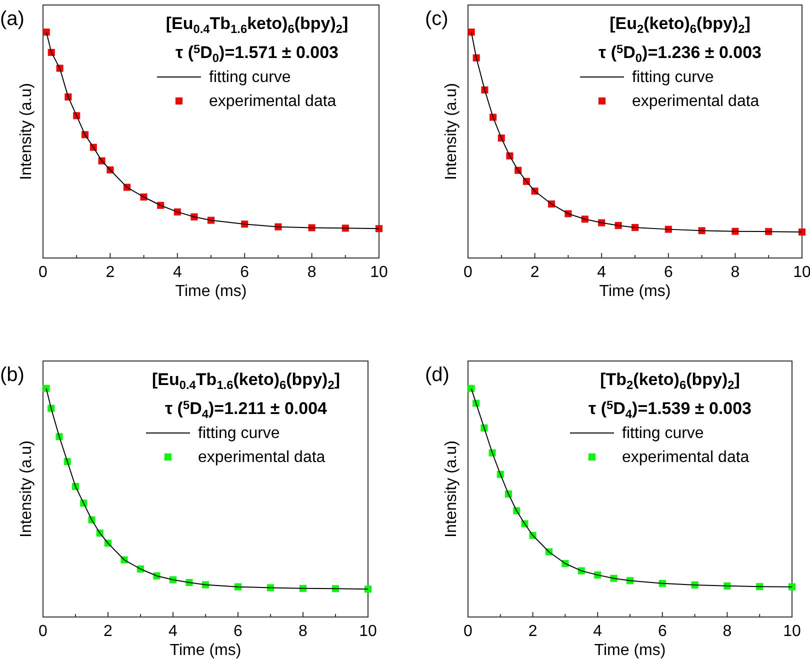  I want to click on text: (c), so click(436, 19).